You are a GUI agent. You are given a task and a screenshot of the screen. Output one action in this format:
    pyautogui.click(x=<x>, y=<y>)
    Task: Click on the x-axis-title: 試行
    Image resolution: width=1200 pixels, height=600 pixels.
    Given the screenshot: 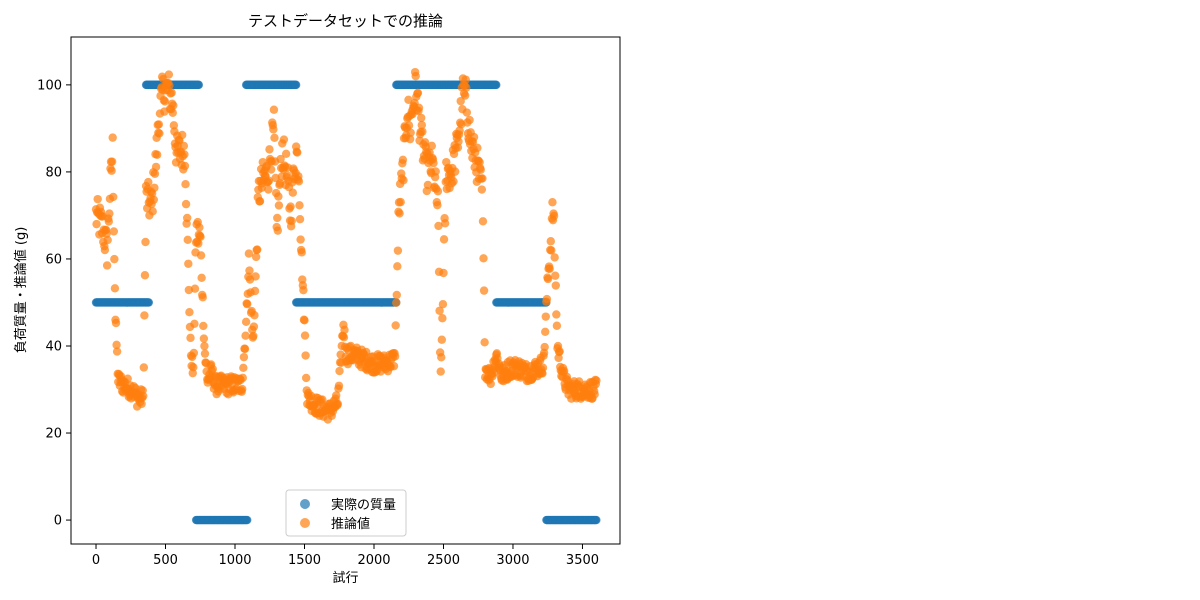 What is the action you would take?
    pyautogui.click(x=345, y=578)
    